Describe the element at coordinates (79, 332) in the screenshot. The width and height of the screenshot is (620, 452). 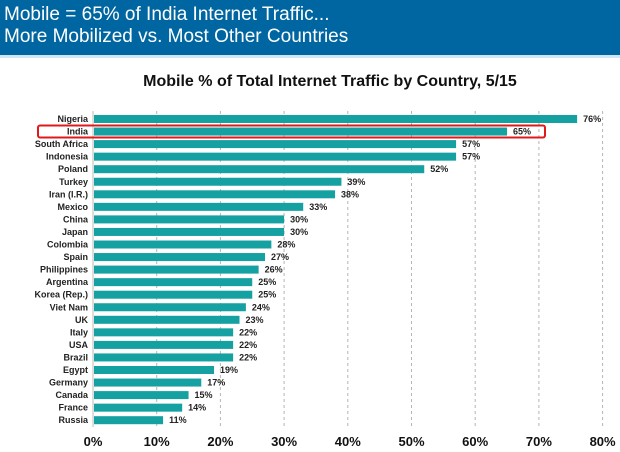
I see `category-label: Italy` at that location.